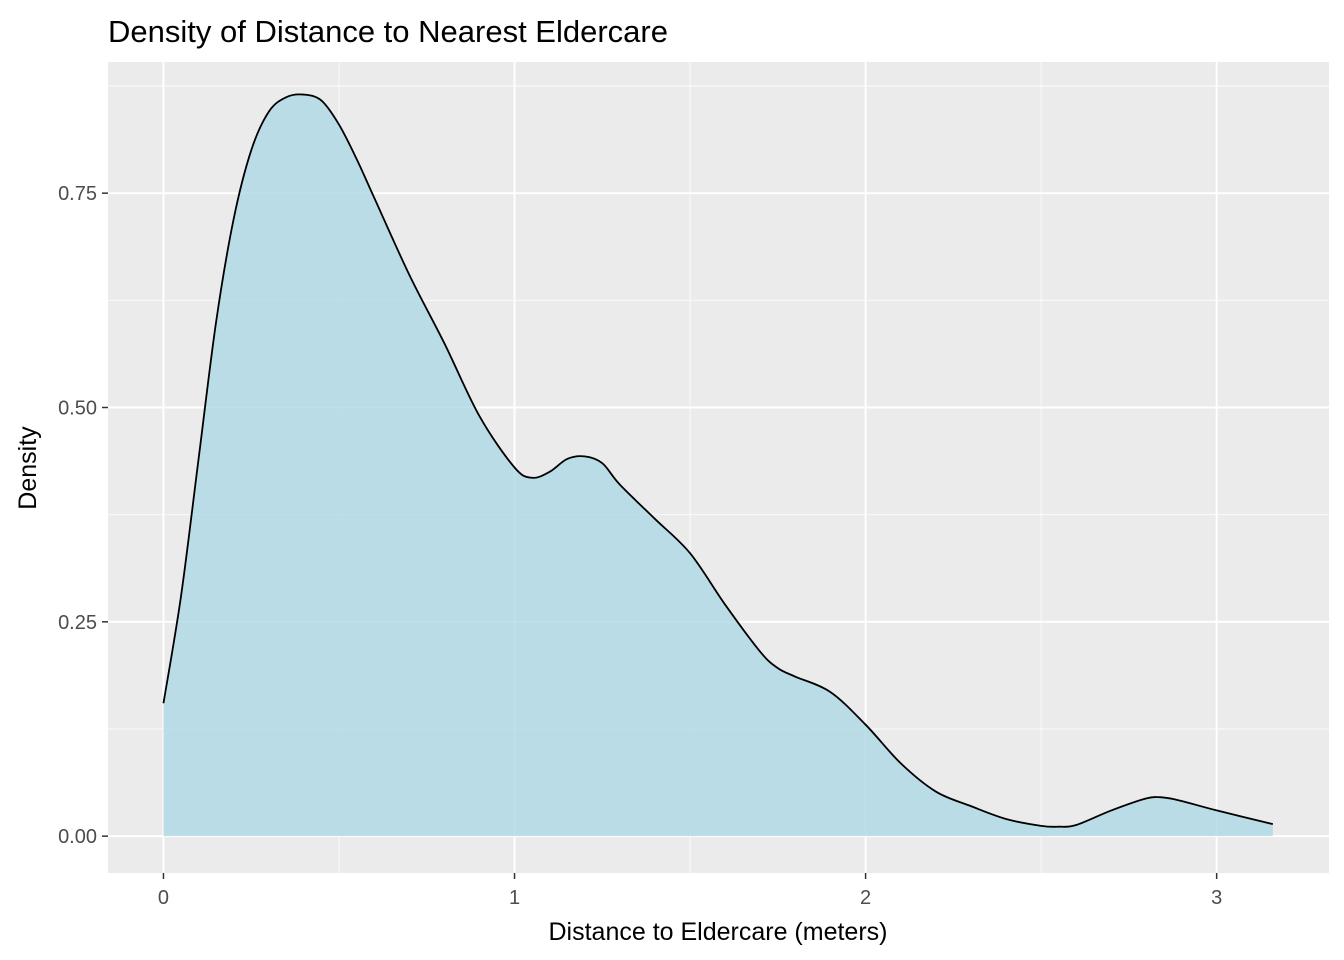 The width and height of the screenshot is (1344, 960). Describe the element at coordinates (388, 31) in the screenshot. I see `chart-title: Density of Distance to Nearest Eldercare` at that location.